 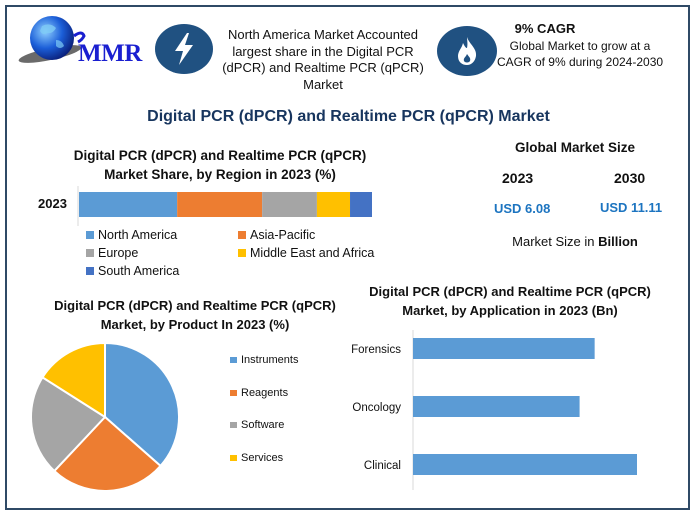 What do you see at coordinates (289, 204) in the screenshot?
I see `region-segment-europe` at bounding box center [289, 204].